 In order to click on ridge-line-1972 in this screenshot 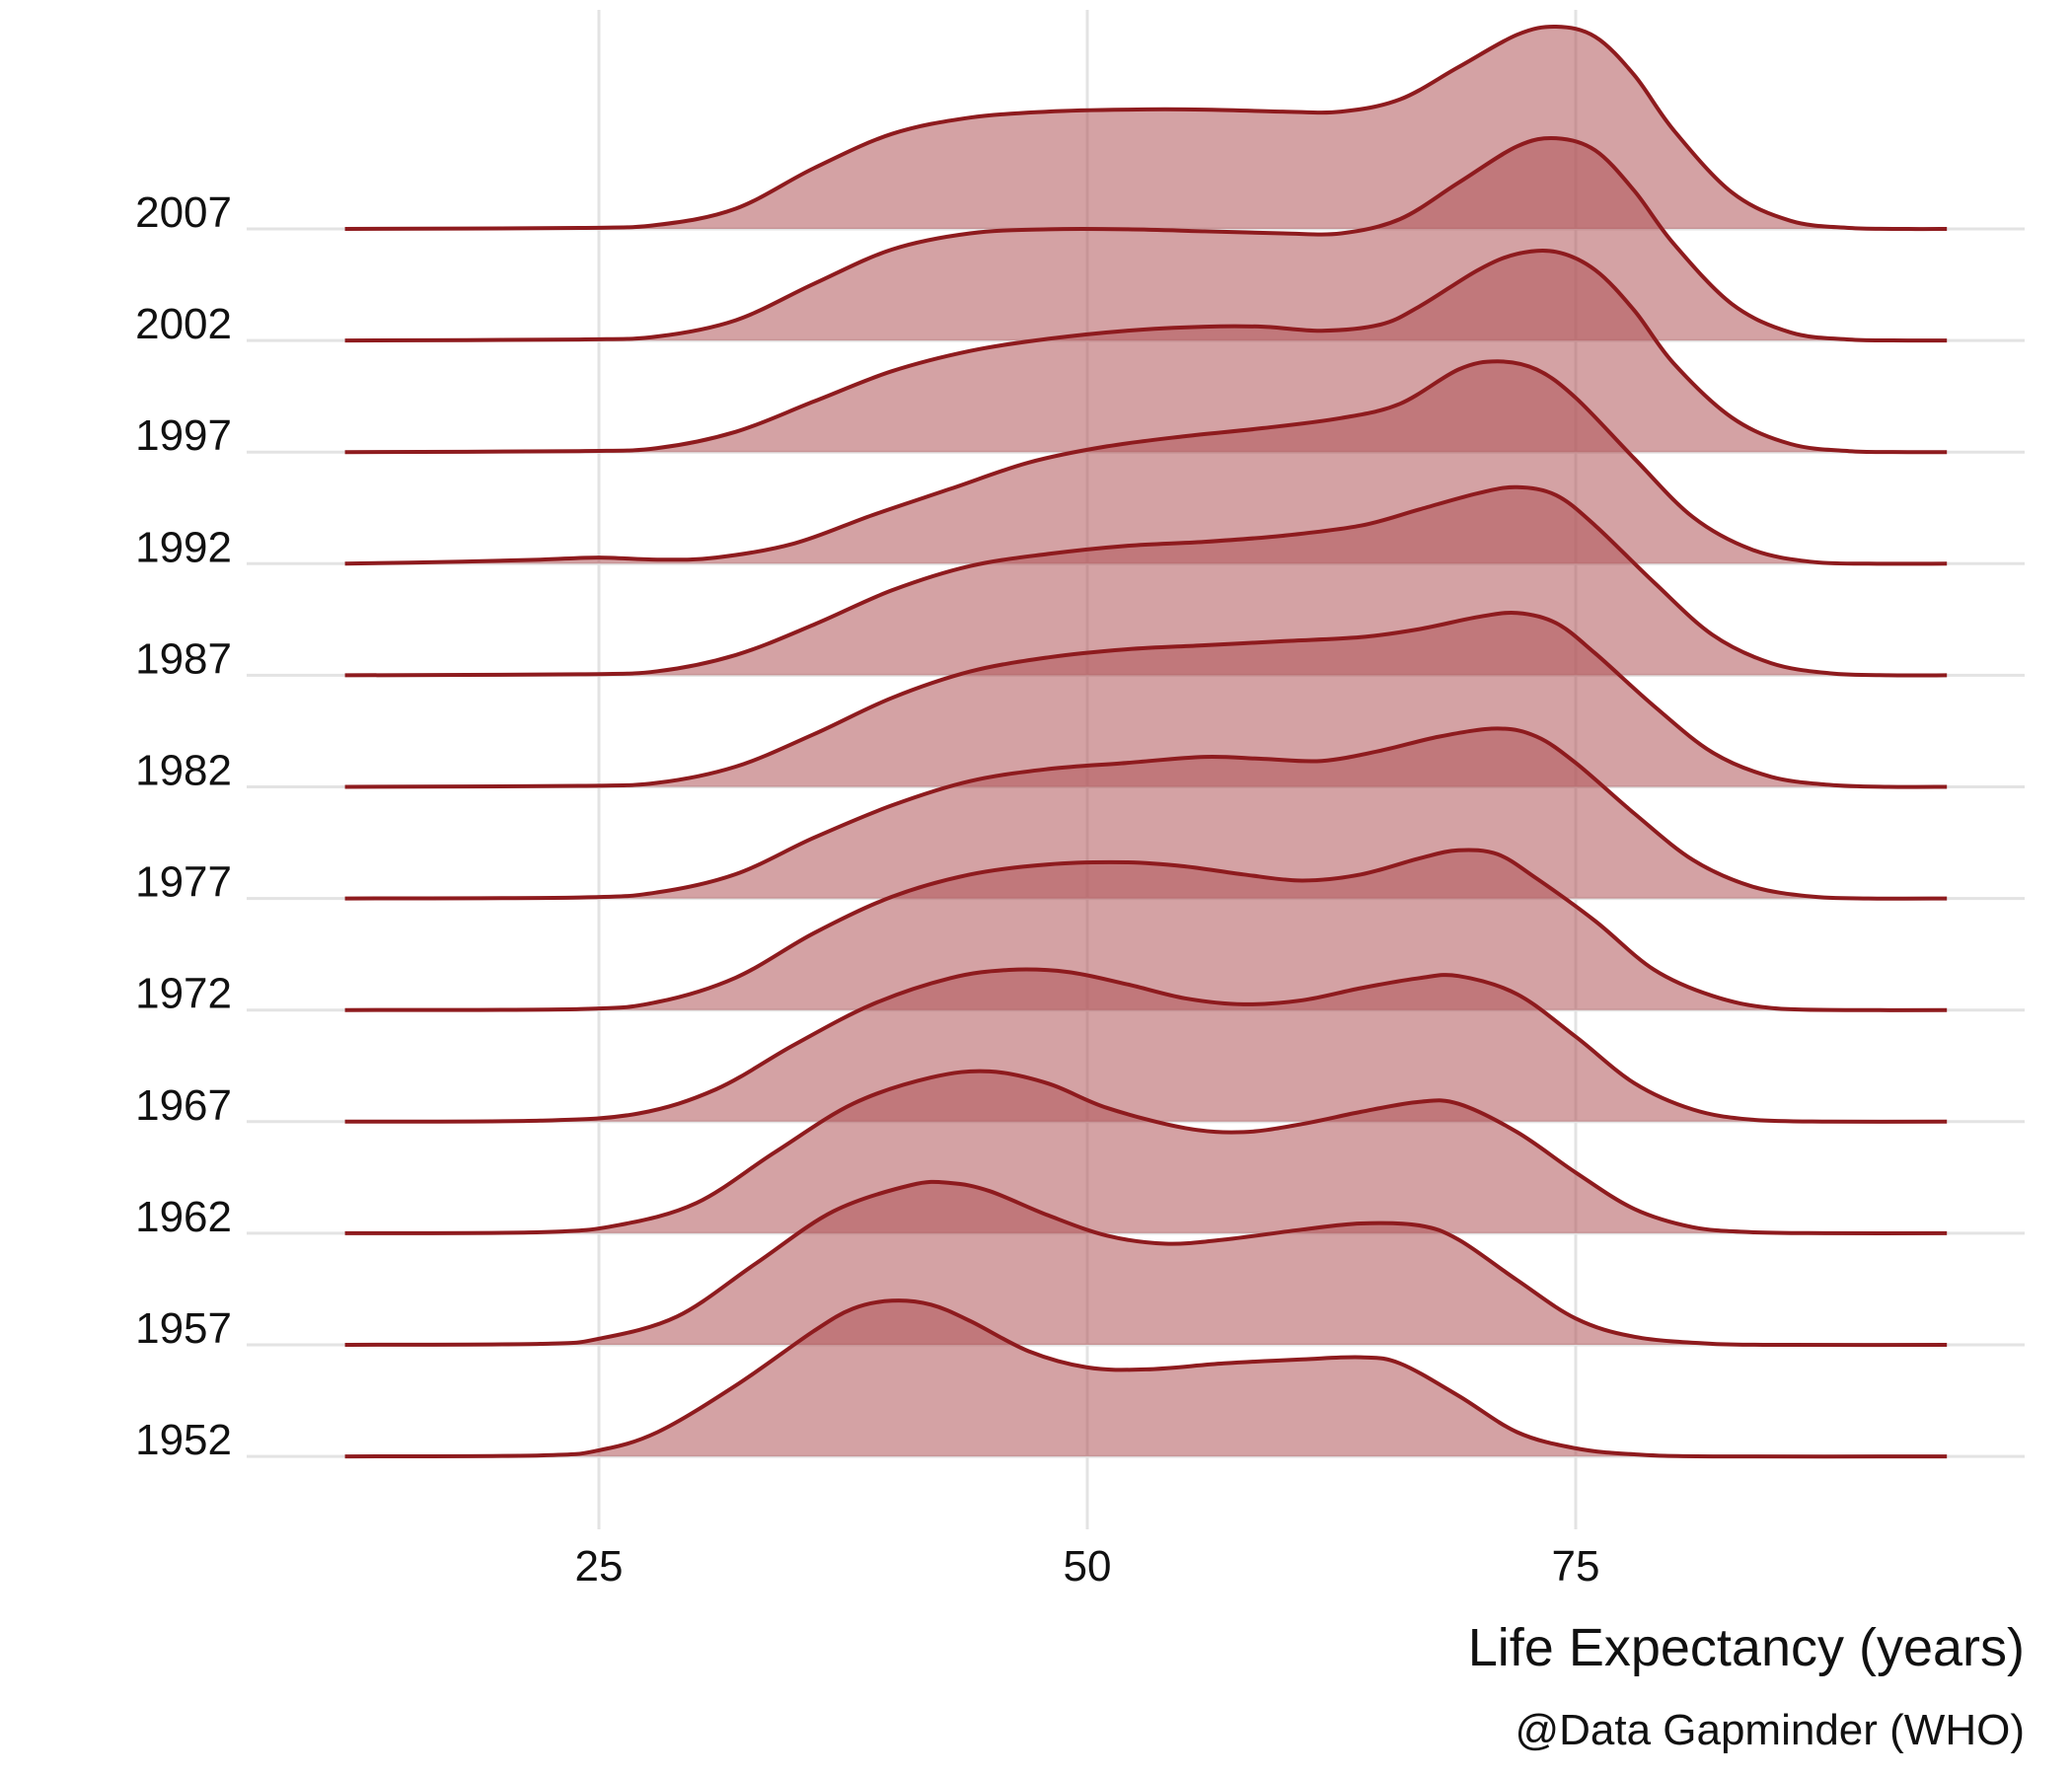, I will do `click(1146, 930)`.